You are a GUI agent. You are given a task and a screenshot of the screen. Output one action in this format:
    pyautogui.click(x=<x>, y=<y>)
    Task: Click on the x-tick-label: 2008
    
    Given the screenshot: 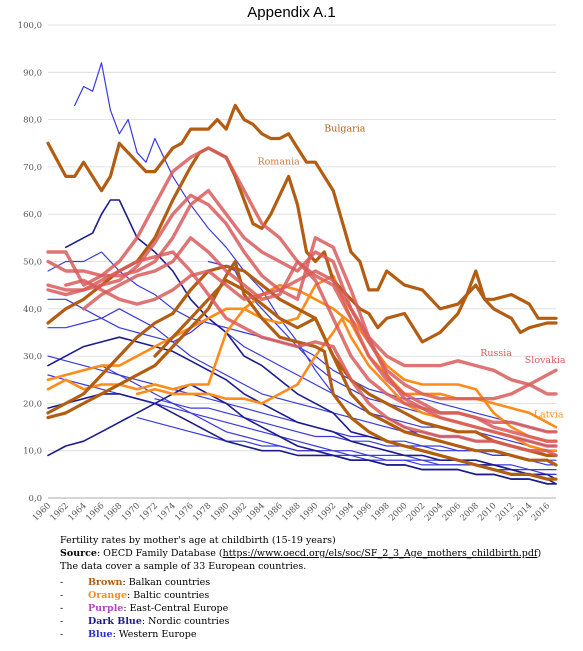 What is the action you would take?
    pyautogui.click(x=470, y=512)
    